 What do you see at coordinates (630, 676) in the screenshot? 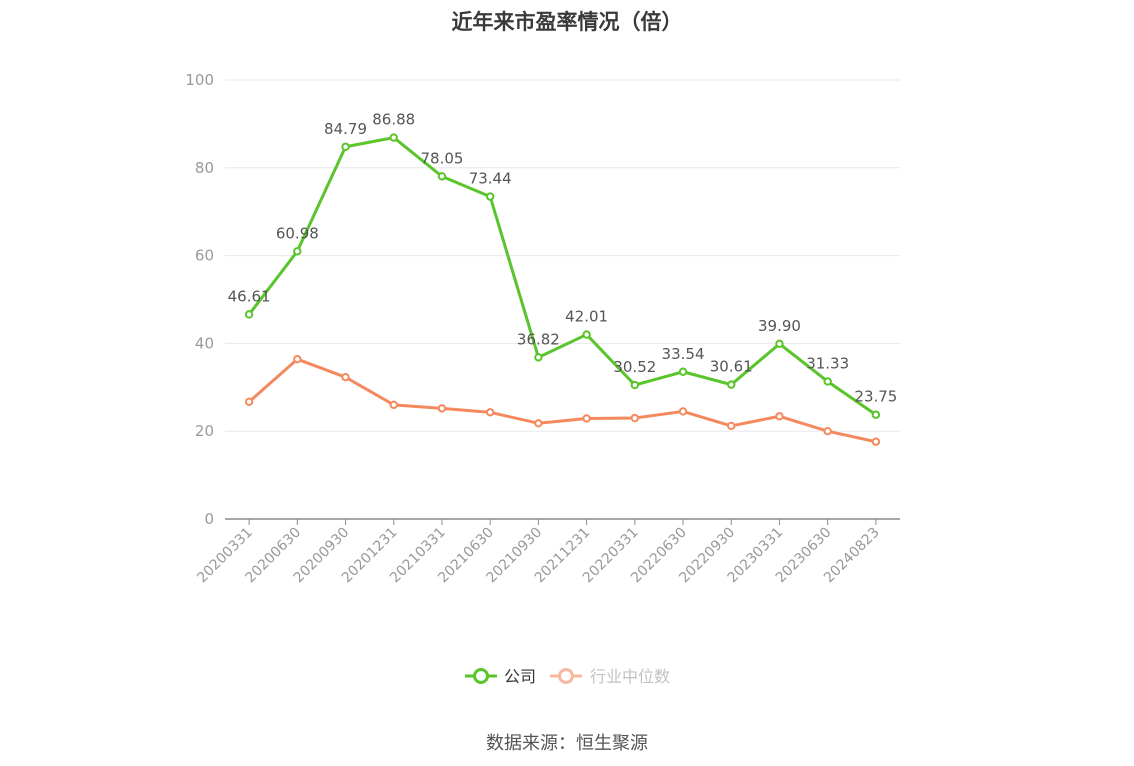
I see `legend-industry-label: 行业中位数` at bounding box center [630, 676].